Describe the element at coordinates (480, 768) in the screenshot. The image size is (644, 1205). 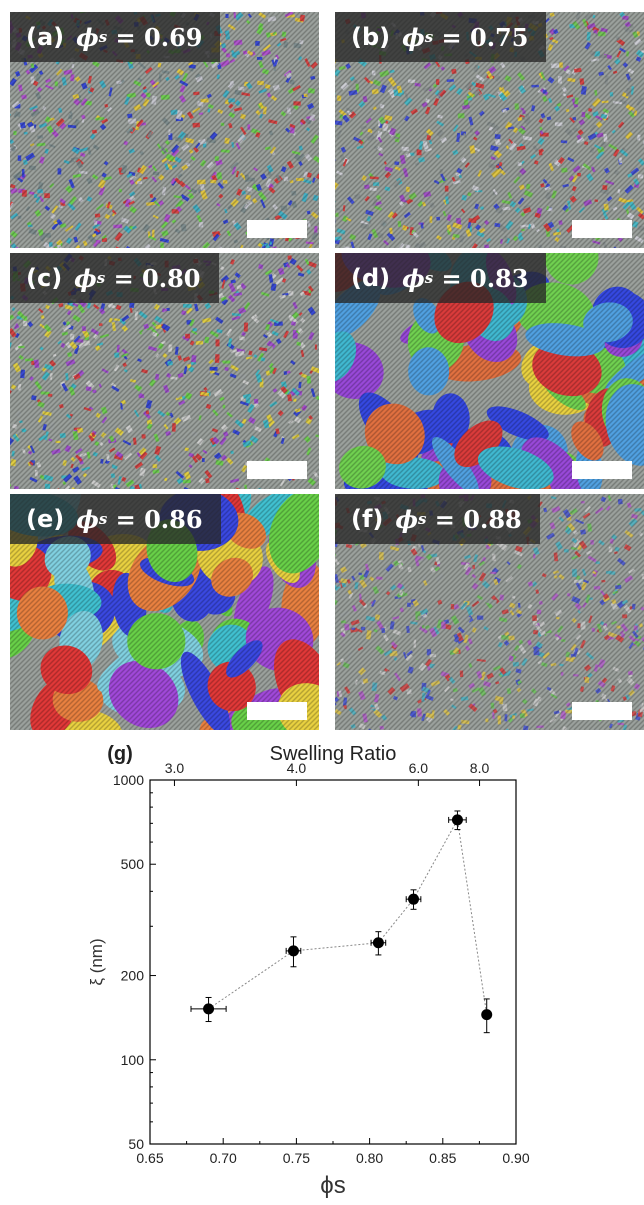
I see `top-tick-label: 8.0` at that location.